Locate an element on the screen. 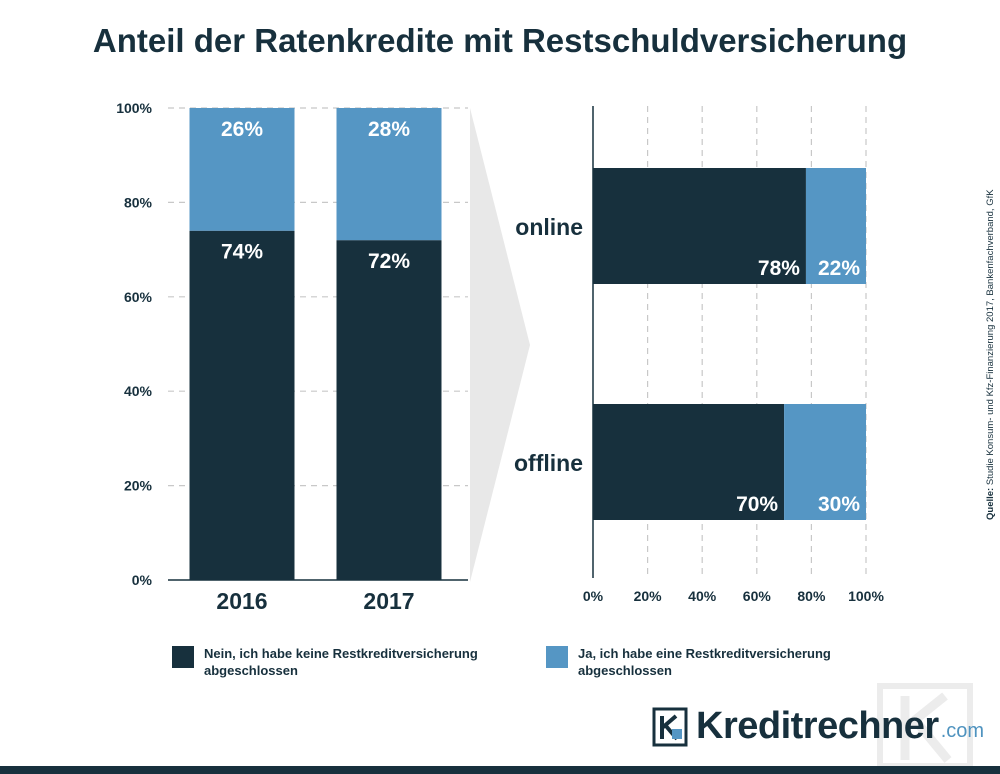  x-tick-label: 80% is located at coordinates (811, 596).